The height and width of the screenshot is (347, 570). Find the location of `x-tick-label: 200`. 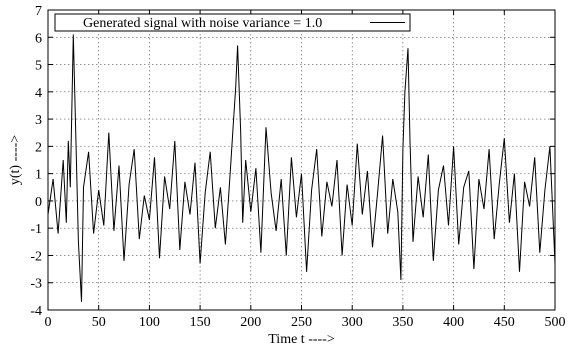

x-tick-label: 200 is located at coordinates (250, 322).